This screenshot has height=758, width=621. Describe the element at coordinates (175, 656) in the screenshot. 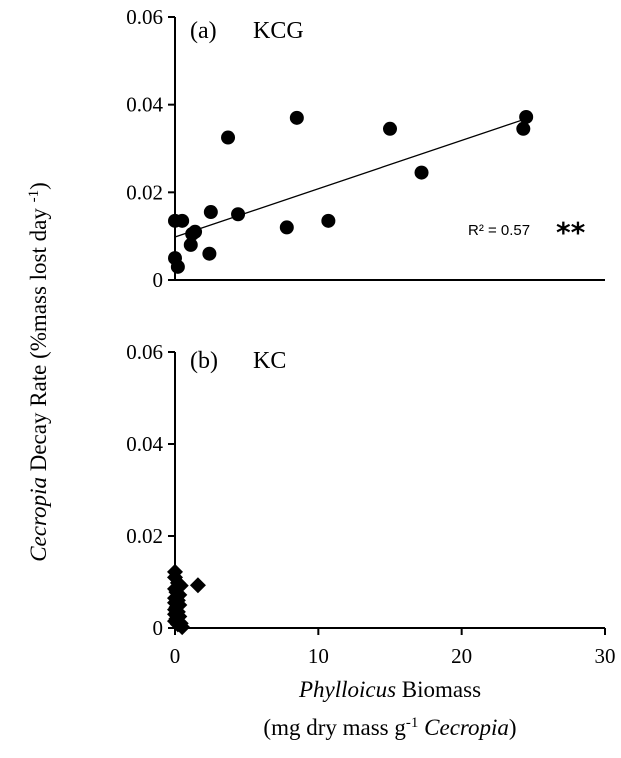

I see `x-tick-label: 0` at that location.